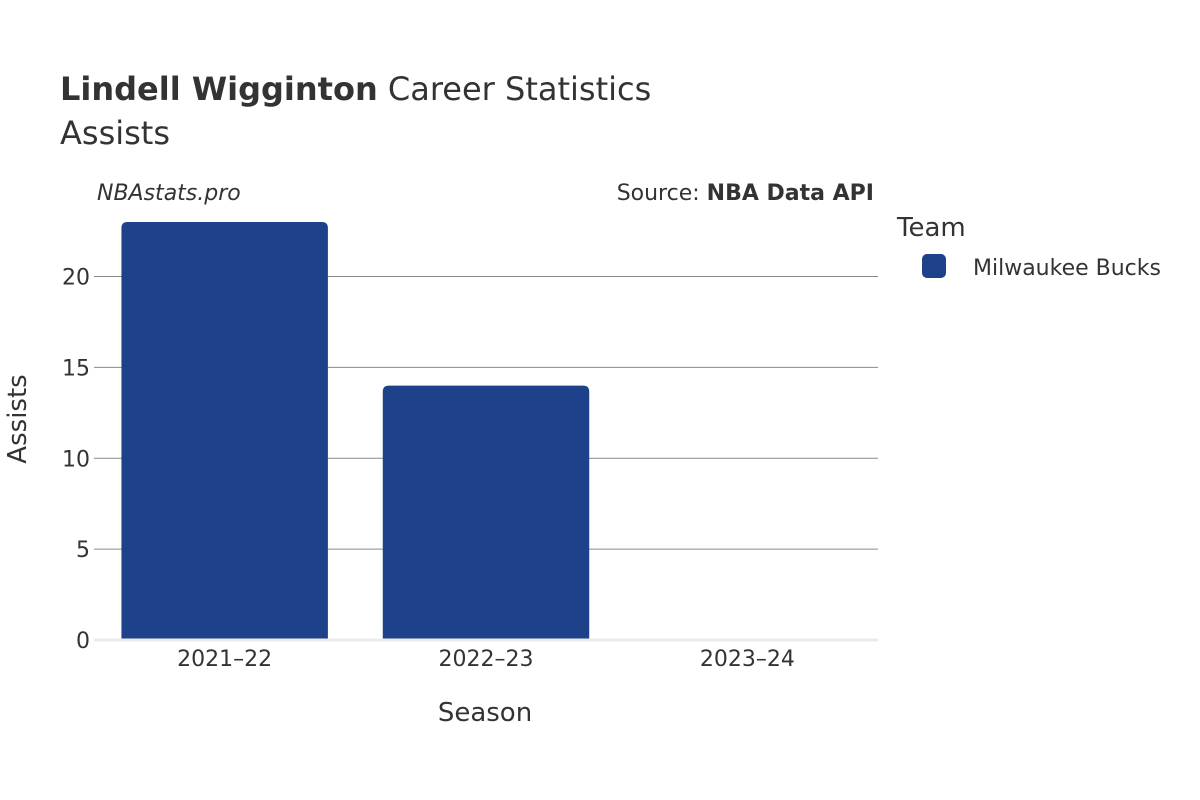 The width and height of the screenshot is (1200, 800). I want to click on legend-swatch, so click(934, 266).